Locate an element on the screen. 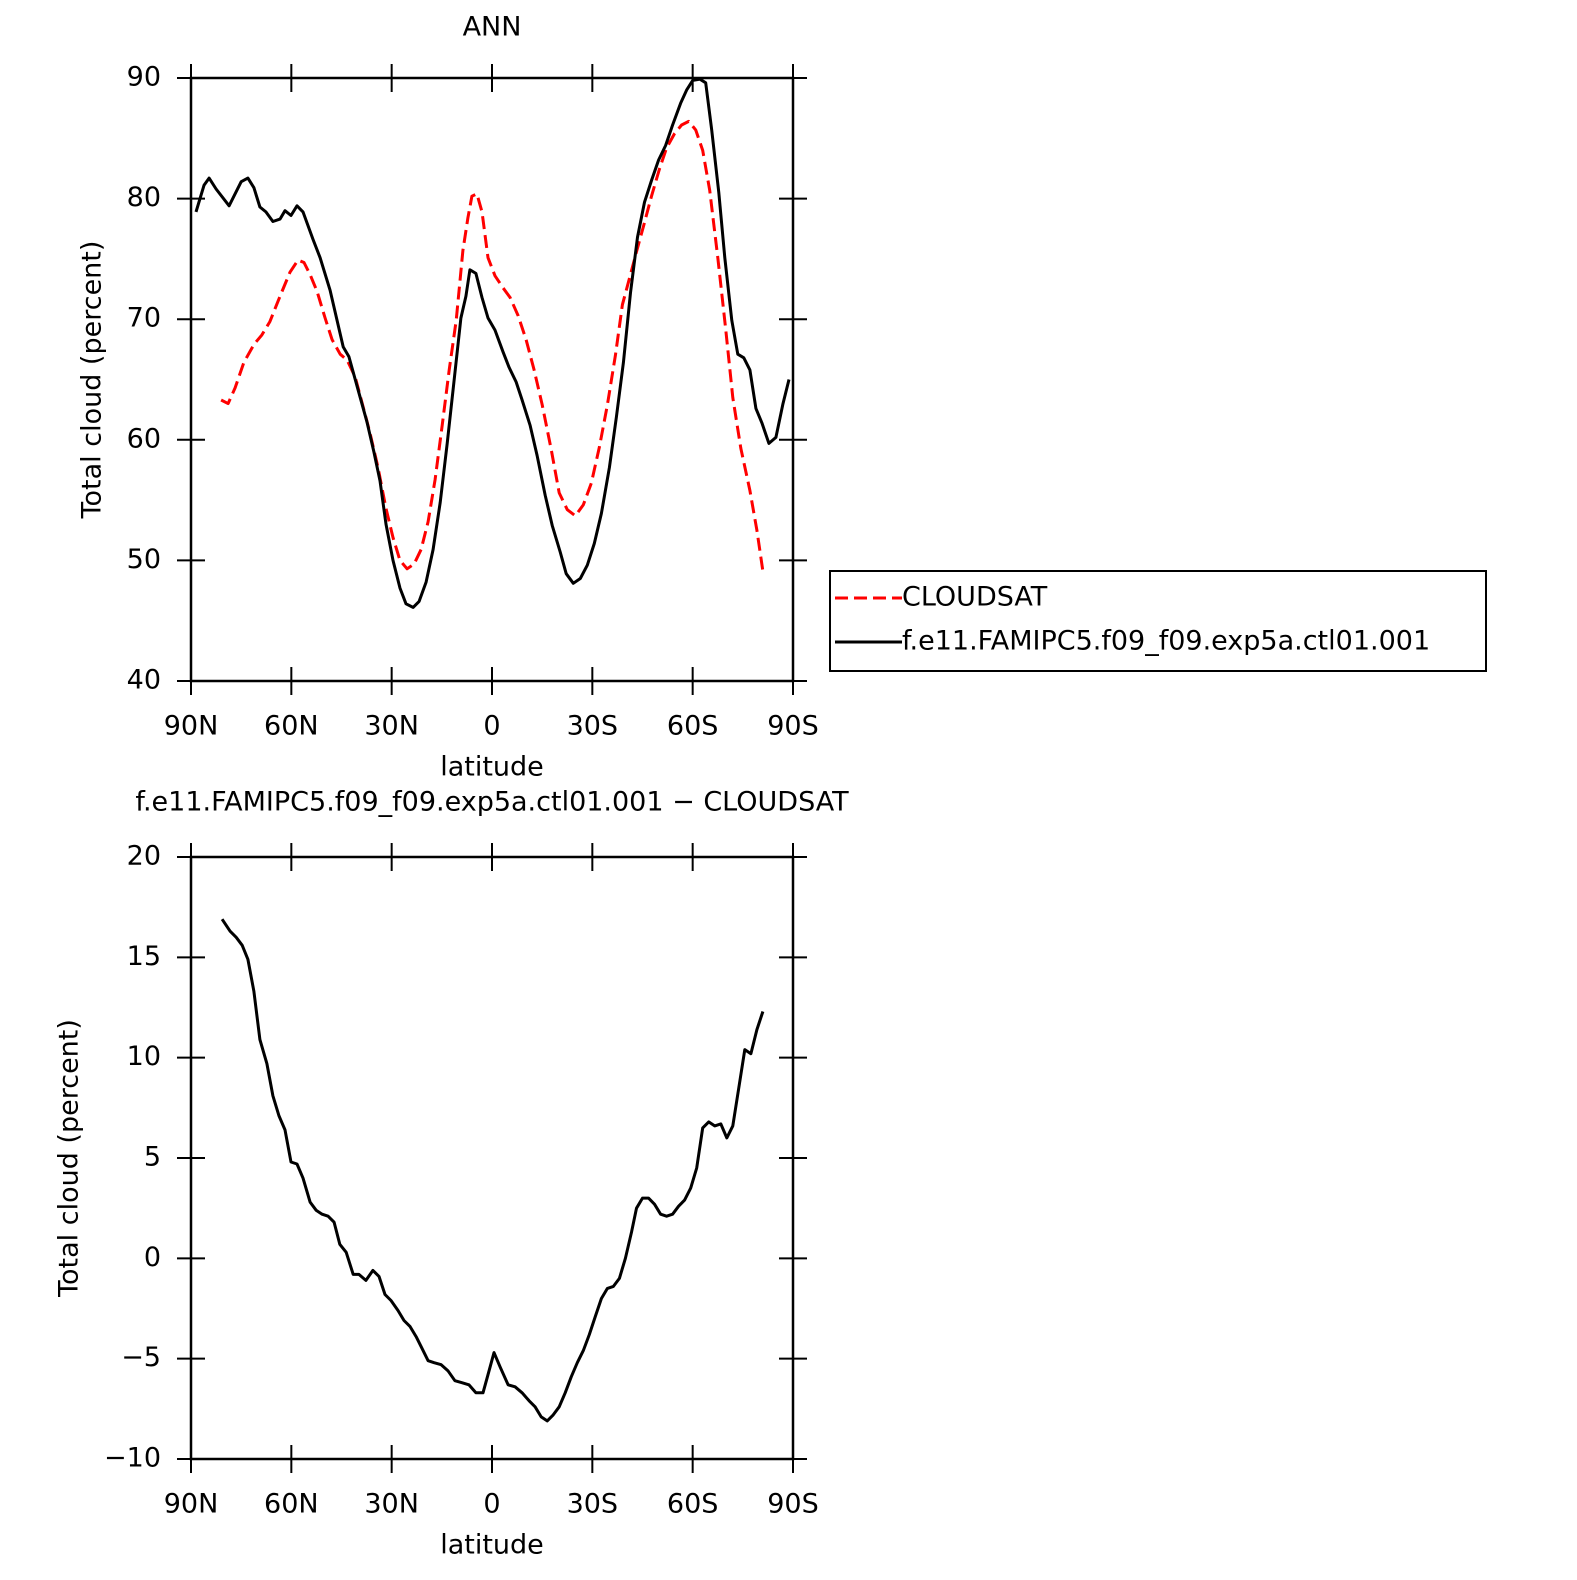  chart-title: ANN is located at coordinates (492, 27).